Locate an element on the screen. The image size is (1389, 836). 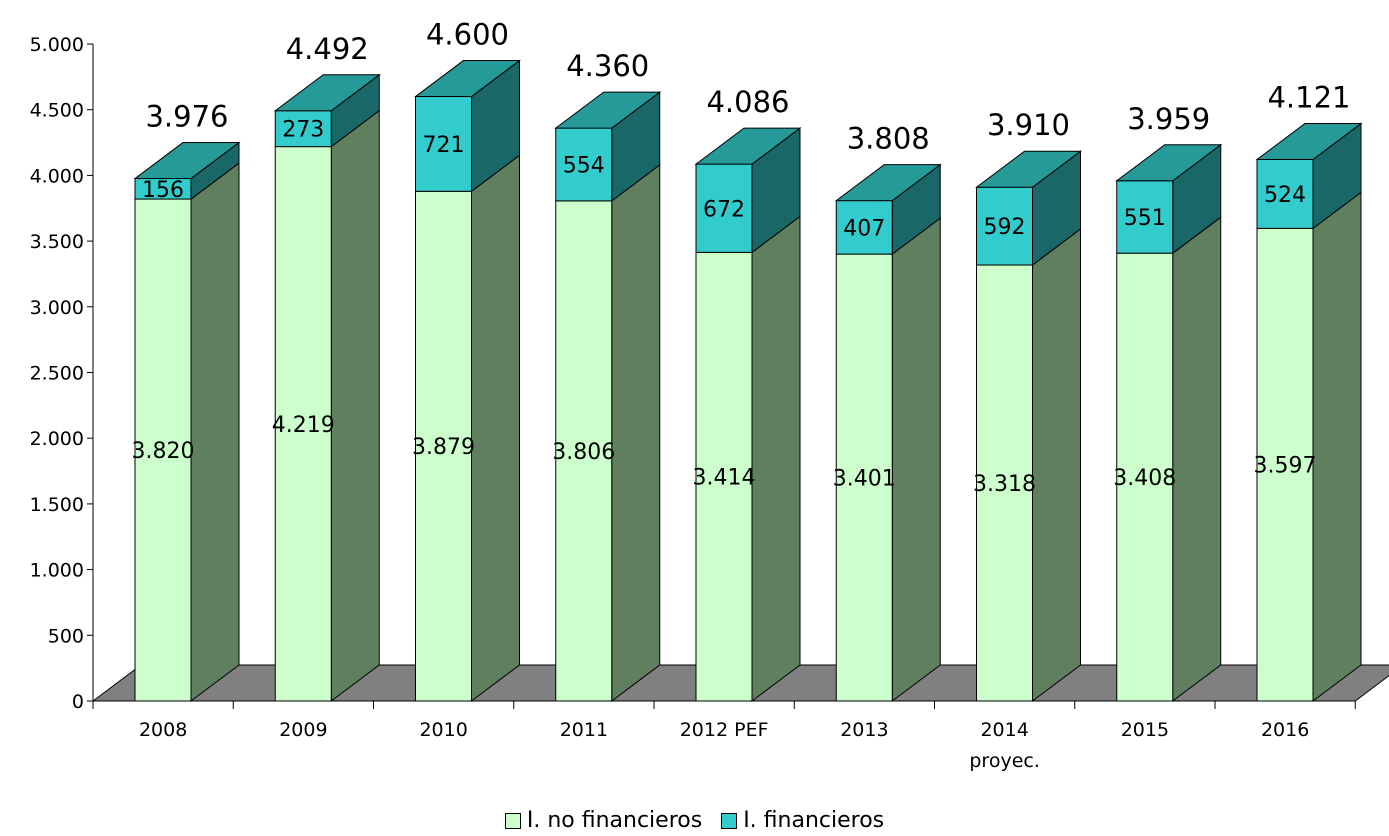
x-tick-label: 2016 is located at coordinates (1285, 730).